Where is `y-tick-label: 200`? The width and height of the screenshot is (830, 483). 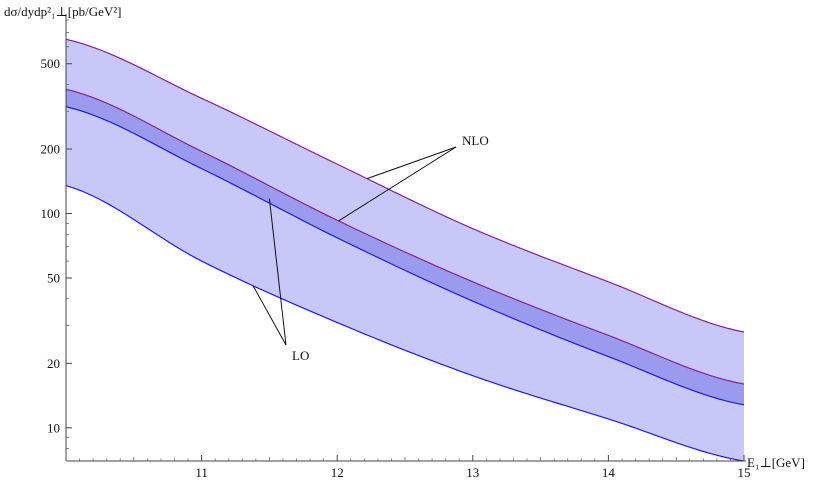
y-tick-label: 200 is located at coordinates (51, 149).